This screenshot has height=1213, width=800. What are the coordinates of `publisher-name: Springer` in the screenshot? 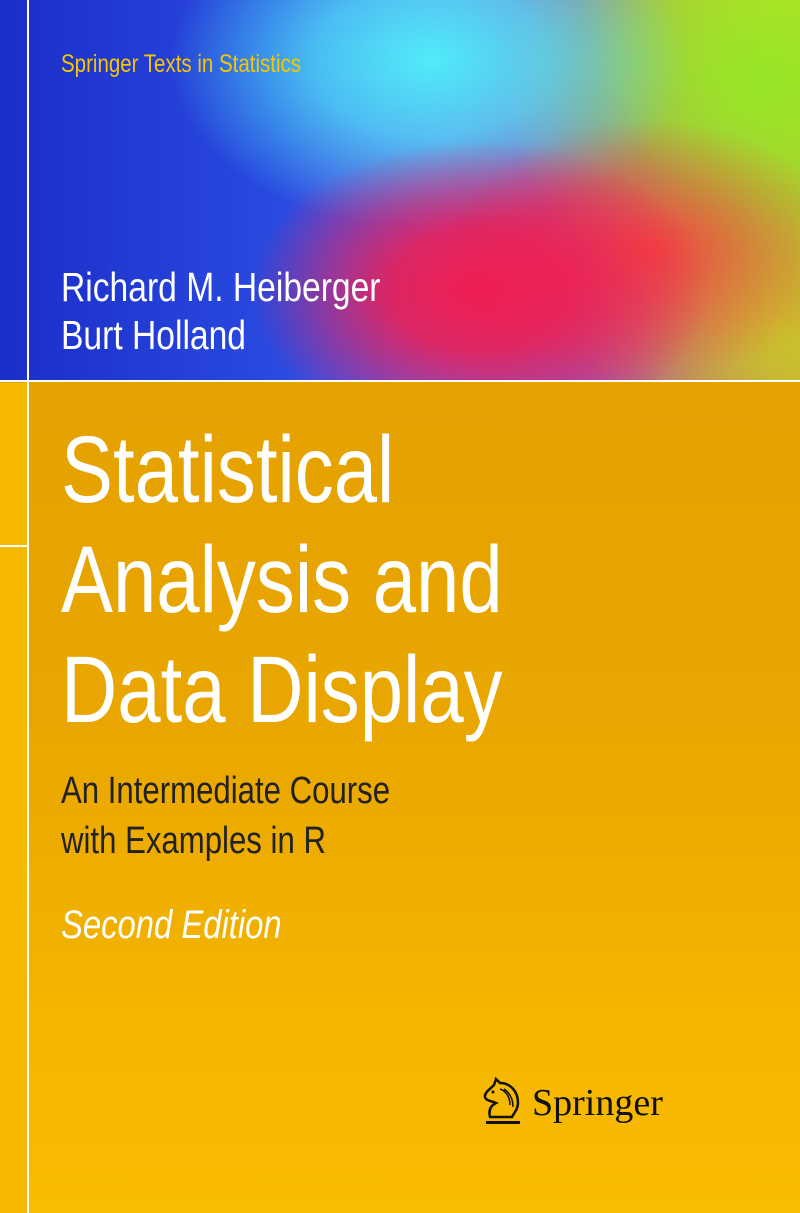 It's located at (597, 1103).